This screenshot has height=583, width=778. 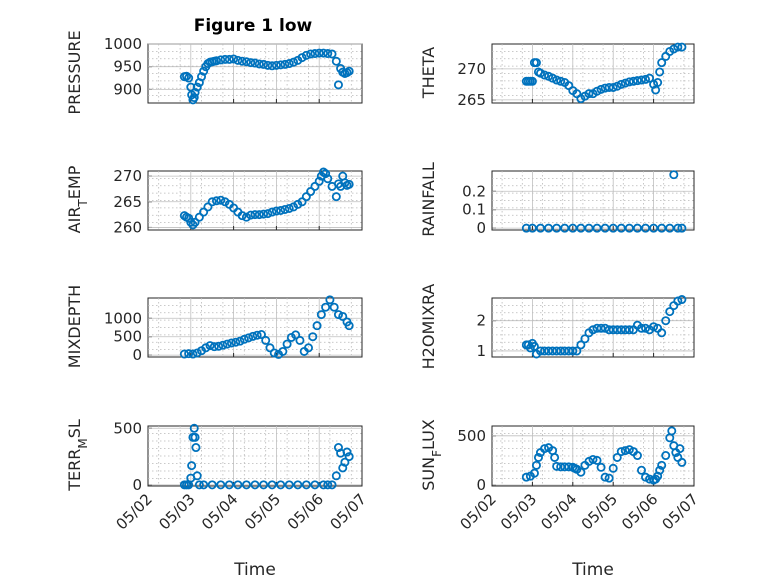 What do you see at coordinates (558, 511) in the screenshot?
I see `x-tick-label: 05/04` at bounding box center [558, 511].